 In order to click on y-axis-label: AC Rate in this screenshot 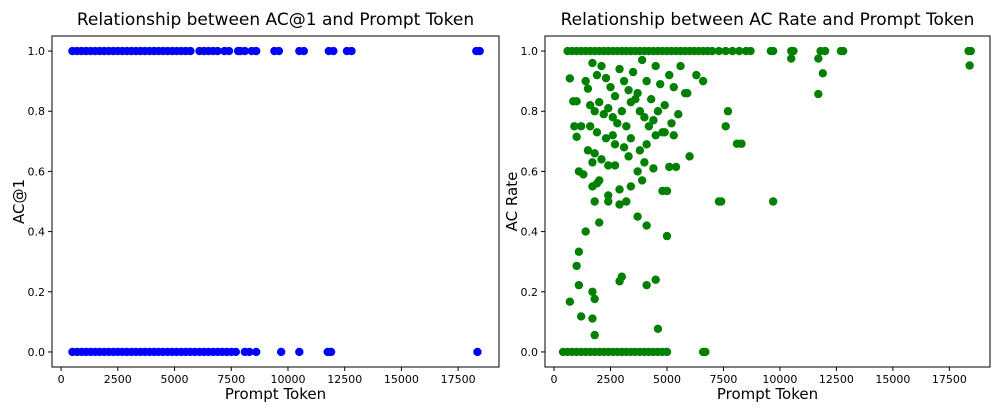, I will do `click(512, 202)`.